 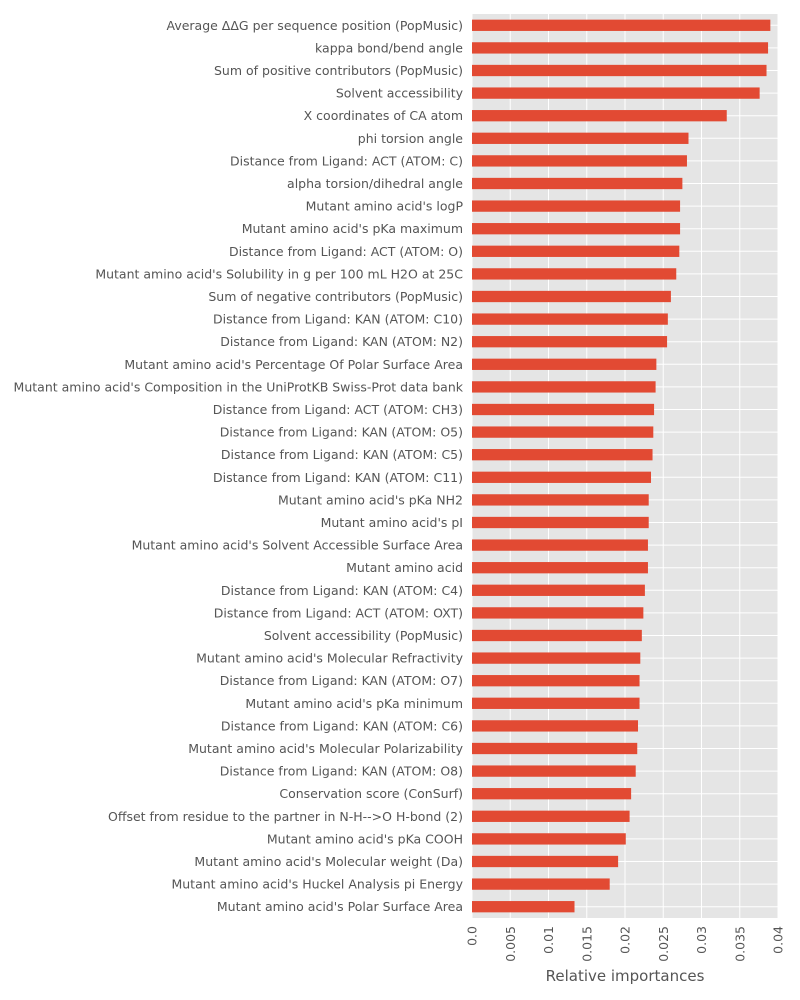 What do you see at coordinates (739, 944) in the screenshot?
I see `x-tick-label: 0.035` at bounding box center [739, 944].